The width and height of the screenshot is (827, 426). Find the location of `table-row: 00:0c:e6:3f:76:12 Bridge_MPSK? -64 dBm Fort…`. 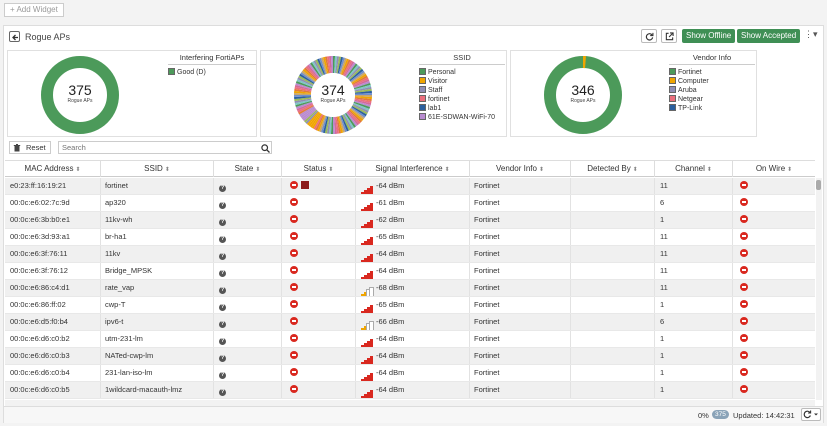

table-row: 00:0c:e6:3f:76:12 Bridge_MPSK? -64 dBm Fort… is located at coordinates (410, 271).